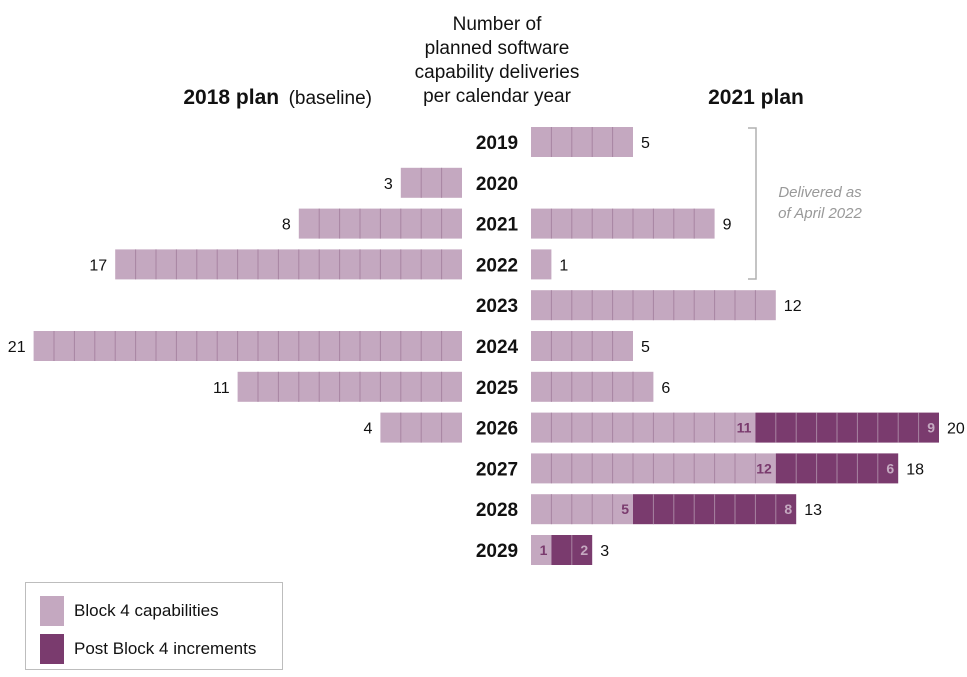 The image size is (967, 677). Describe the element at coordinates (665, 388) in the screenshot. I see `value-2021-total-2025: 6` at that location.